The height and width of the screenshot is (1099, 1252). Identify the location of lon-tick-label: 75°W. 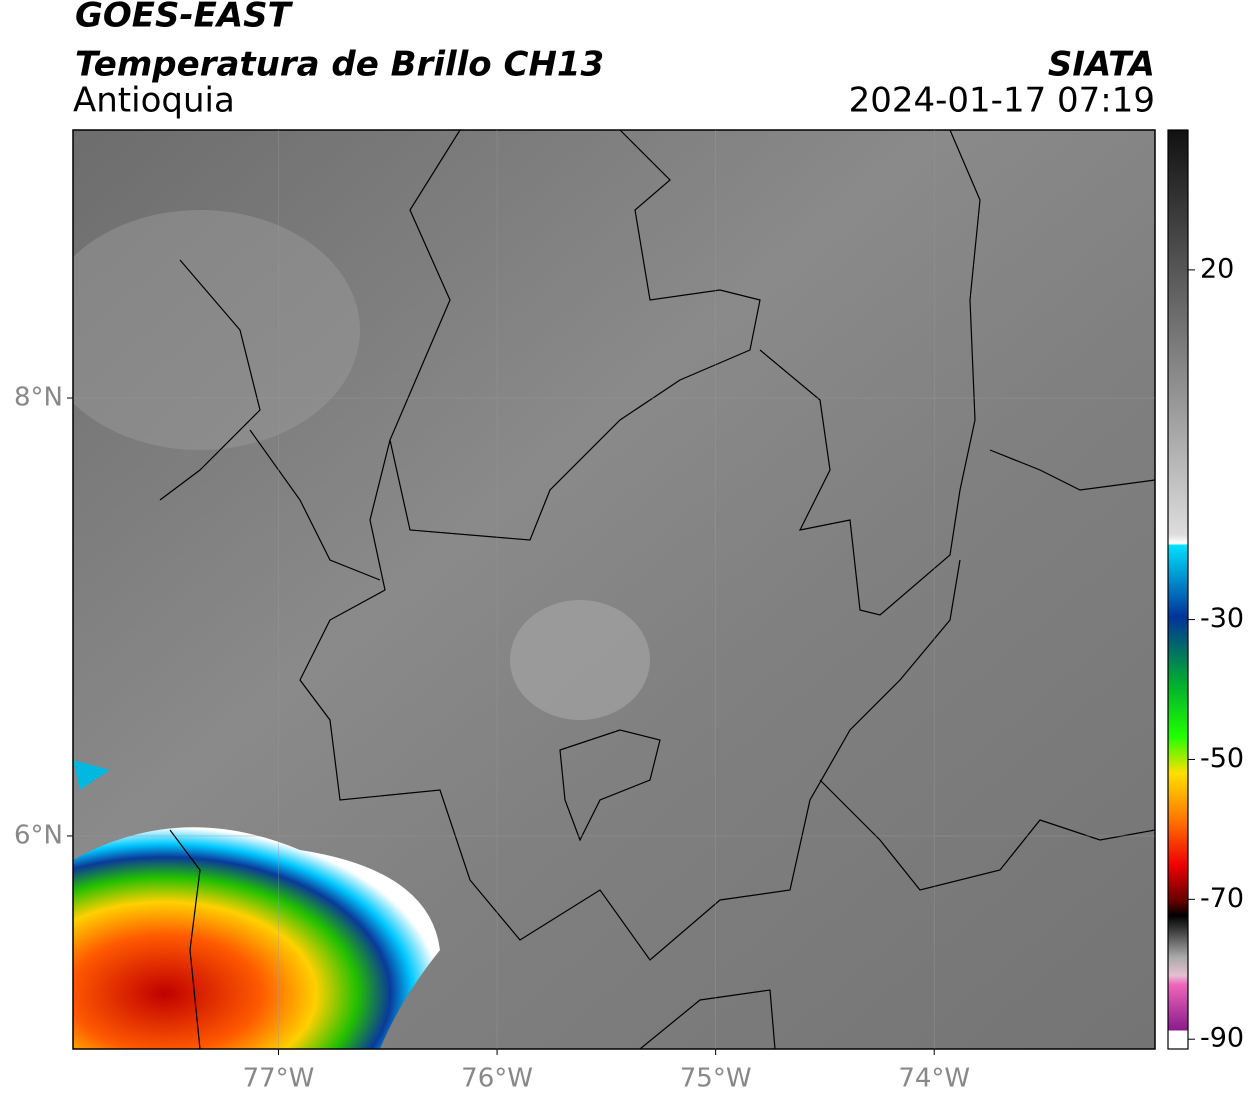
(716, 1079).